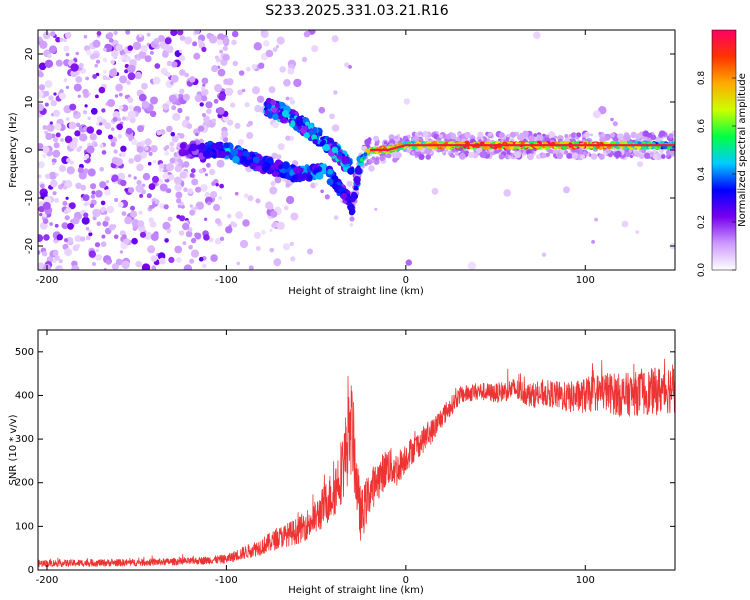 This screenshot has height=600, width=750. What do you see at coordinates (356, 291) in the screenshot?
I see `spectrogram-x-axis-label: Height of straight line (km)` at bounding box center [356, 291].